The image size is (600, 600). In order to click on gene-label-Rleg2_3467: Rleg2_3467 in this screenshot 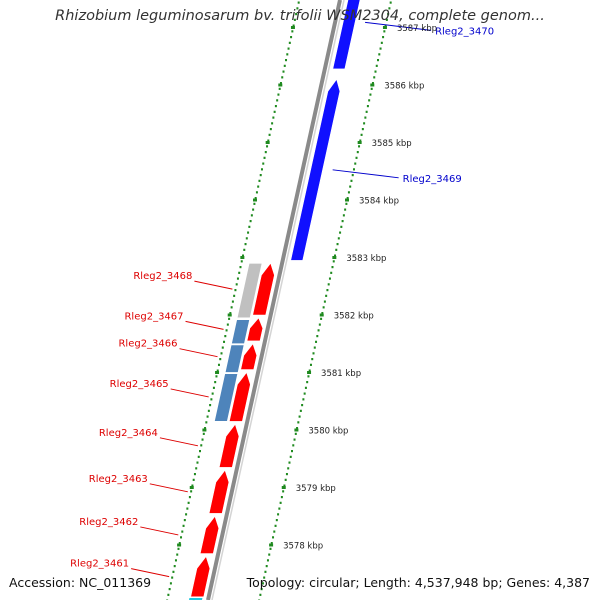, I will do `click(153, 316)`.